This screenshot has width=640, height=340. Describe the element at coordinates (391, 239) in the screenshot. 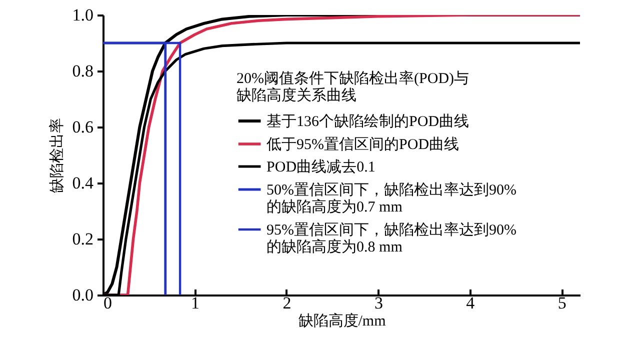

I see `legend-label: 95%置信区间下，缺陷检出率达到90%的缺陷高度为0.8 mm` at that location.